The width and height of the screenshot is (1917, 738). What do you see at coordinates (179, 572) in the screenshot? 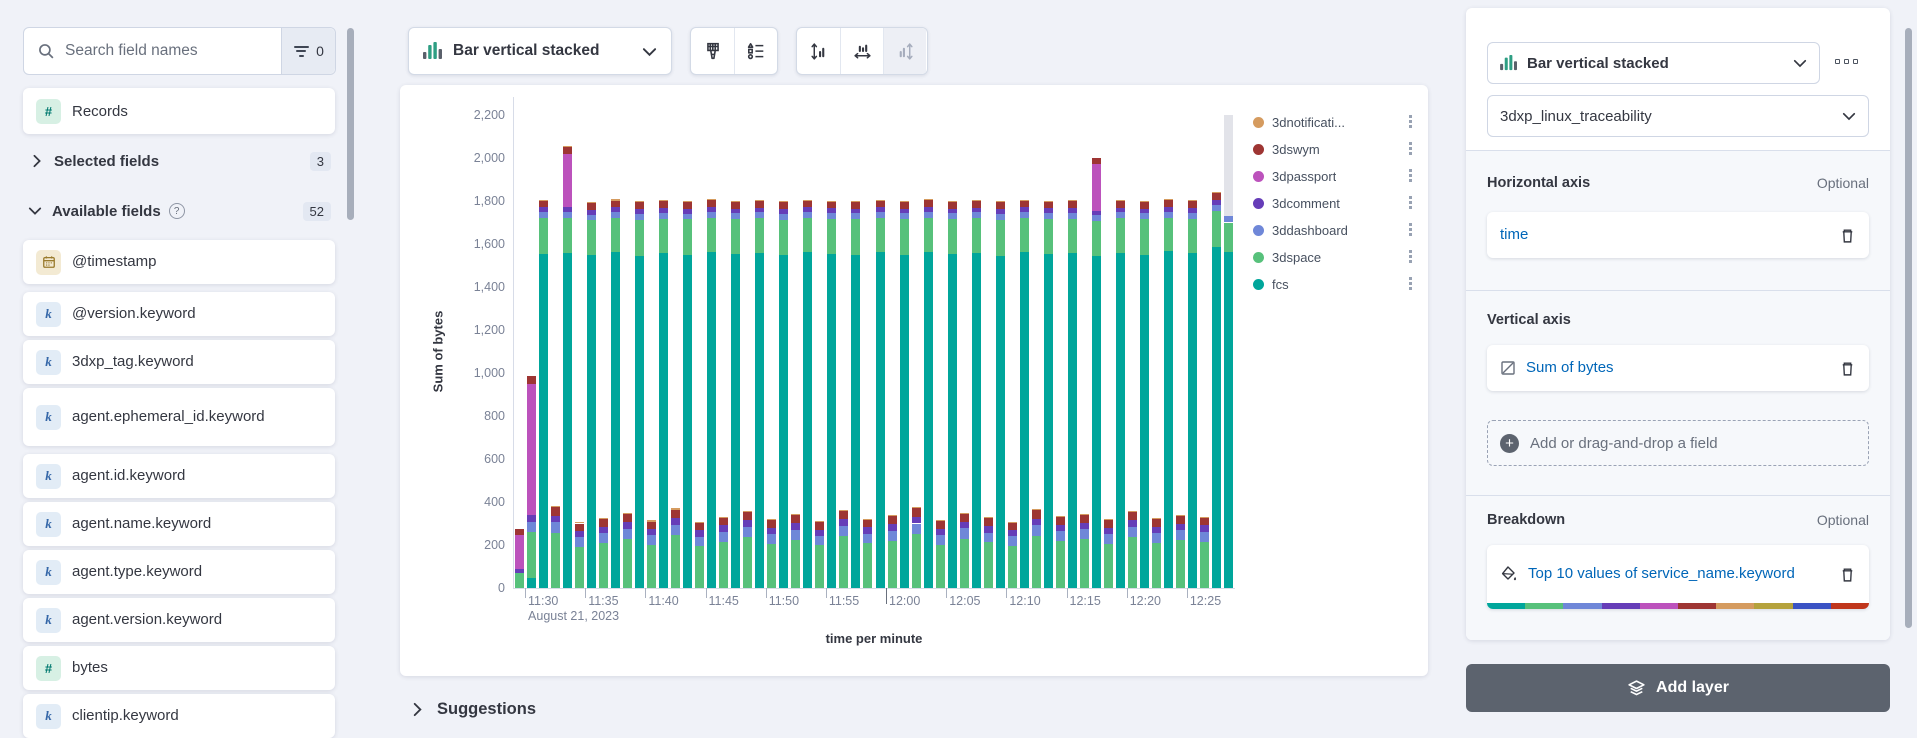
I see `field-item: k agent.type.keyword` at bounding box center [179, 572].